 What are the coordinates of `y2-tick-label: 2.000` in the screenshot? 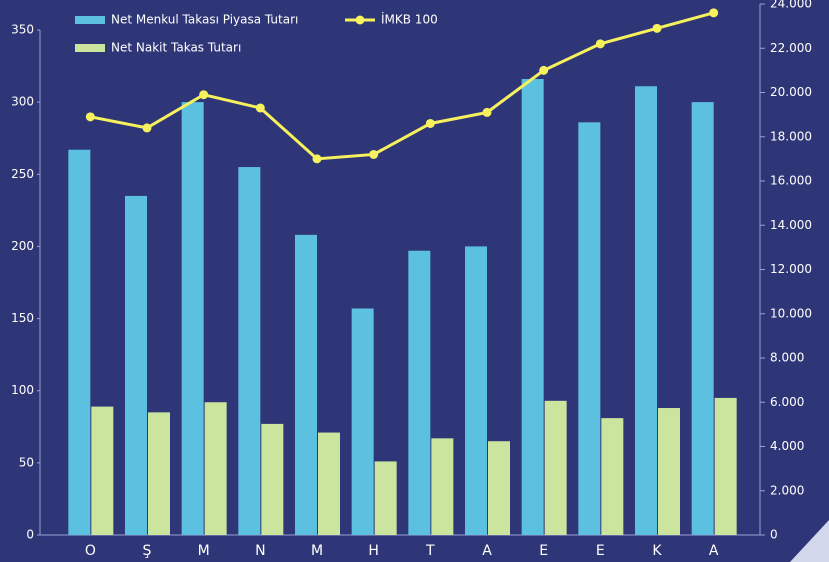 It's located at (787, 490).